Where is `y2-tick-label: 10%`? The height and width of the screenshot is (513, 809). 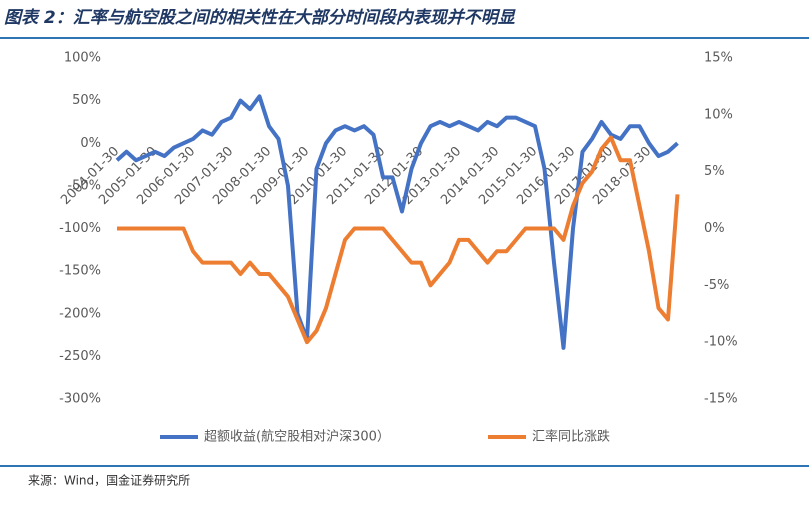 y2-tick-label: 10% is located at coordinates (718, 114).